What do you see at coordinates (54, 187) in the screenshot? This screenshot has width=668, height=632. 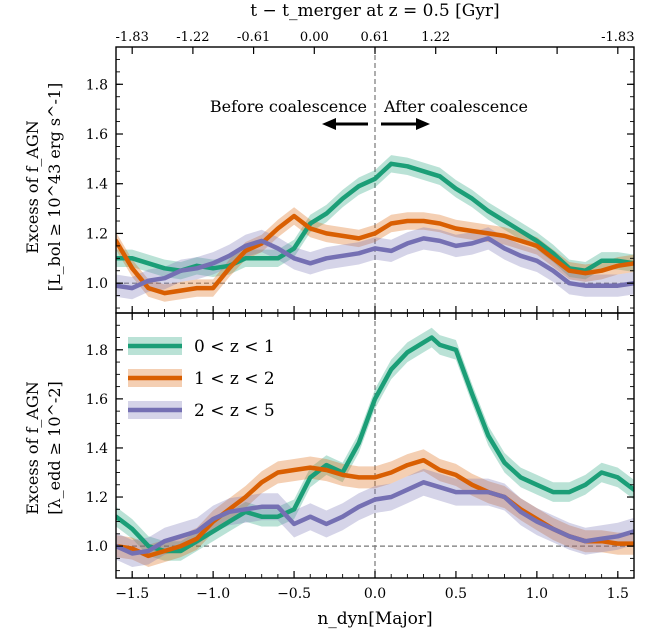 I see `ylabel-top-line2: [L_bol ≥ 10^43 erg s^-1]` at bounding box center [54, 187].